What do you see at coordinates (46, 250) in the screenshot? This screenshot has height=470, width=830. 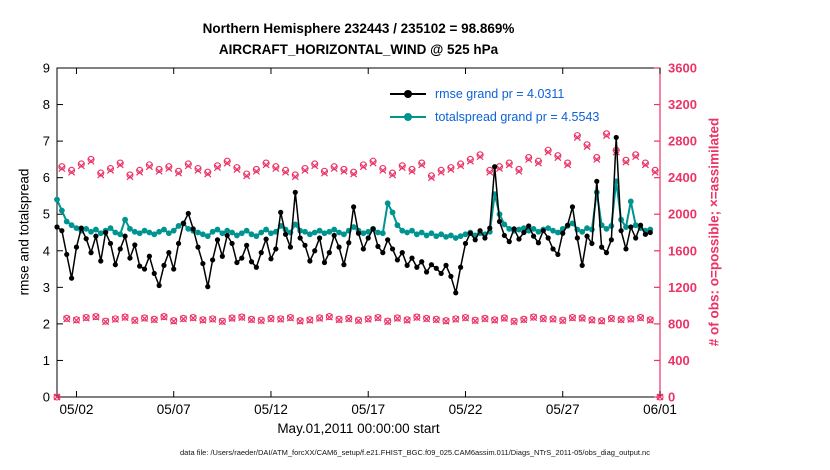 I see `y-tick-label-left: 4` at bounding box center [46, 250].